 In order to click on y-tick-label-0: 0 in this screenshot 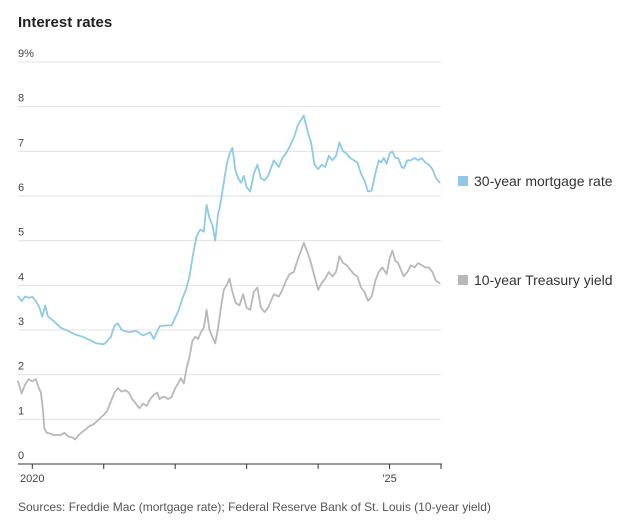, I will do `click(21, 456)`.